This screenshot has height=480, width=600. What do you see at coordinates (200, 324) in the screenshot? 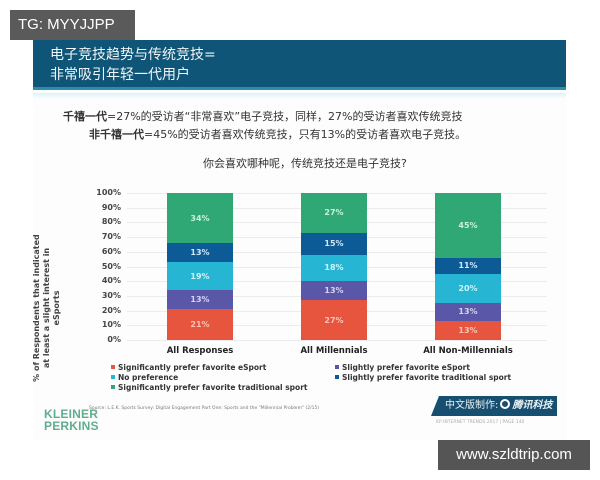
I see `bar-segment: 21%` at bounding box center [200, 324].